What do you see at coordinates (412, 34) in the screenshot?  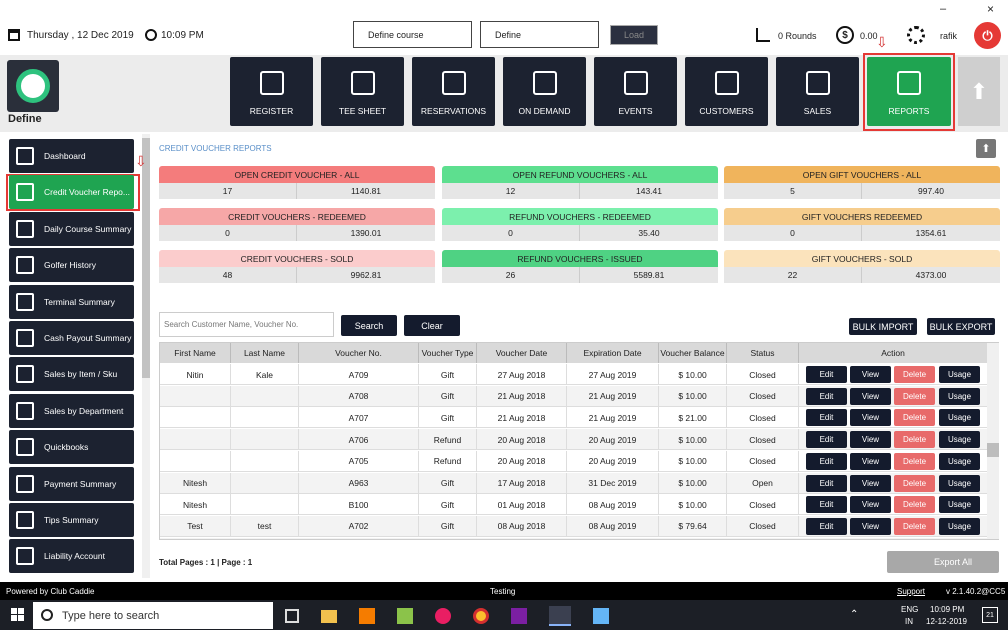 I see `course-select: Define course` at bounding box center [412, 34].